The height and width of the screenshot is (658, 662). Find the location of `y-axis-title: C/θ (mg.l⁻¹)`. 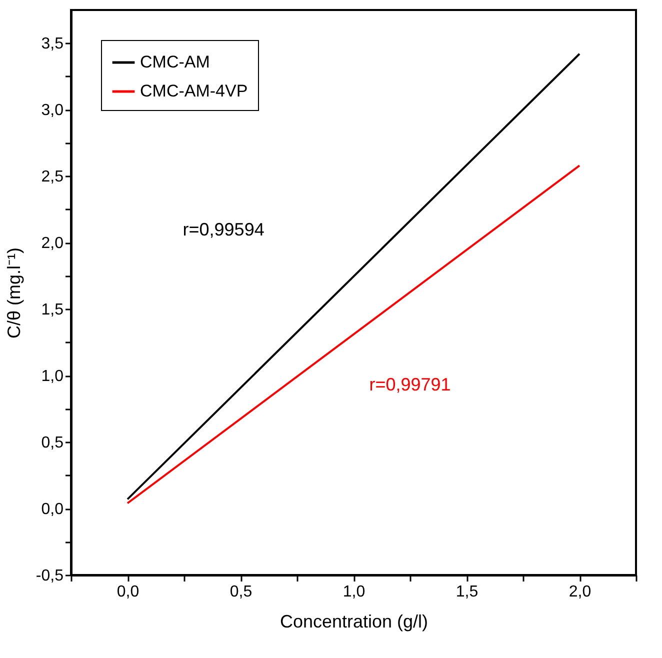

y-axis-title: C/θ (mg.l⁻¹) is located at coordinates (14, 293).